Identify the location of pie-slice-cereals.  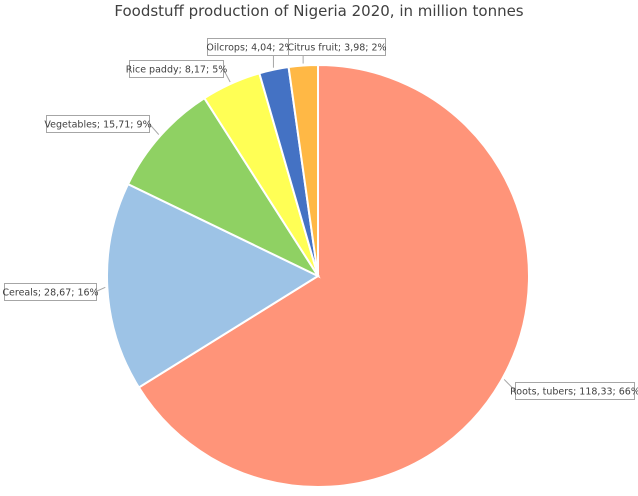
(213, 285).